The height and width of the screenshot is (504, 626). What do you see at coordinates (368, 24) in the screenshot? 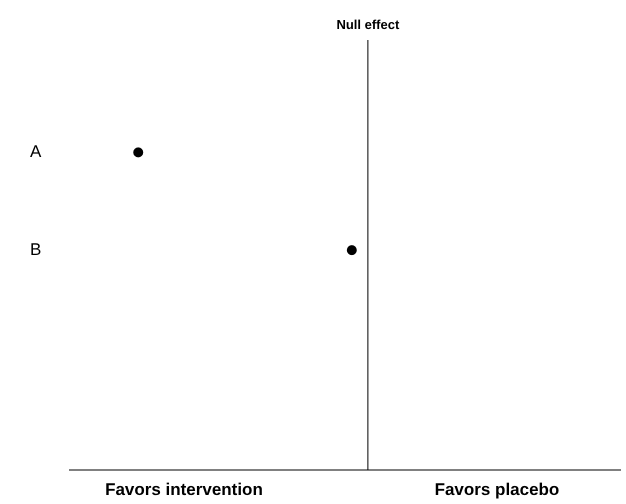
I see `ref-line-label: Null effect` at bounding box center [368, 24].